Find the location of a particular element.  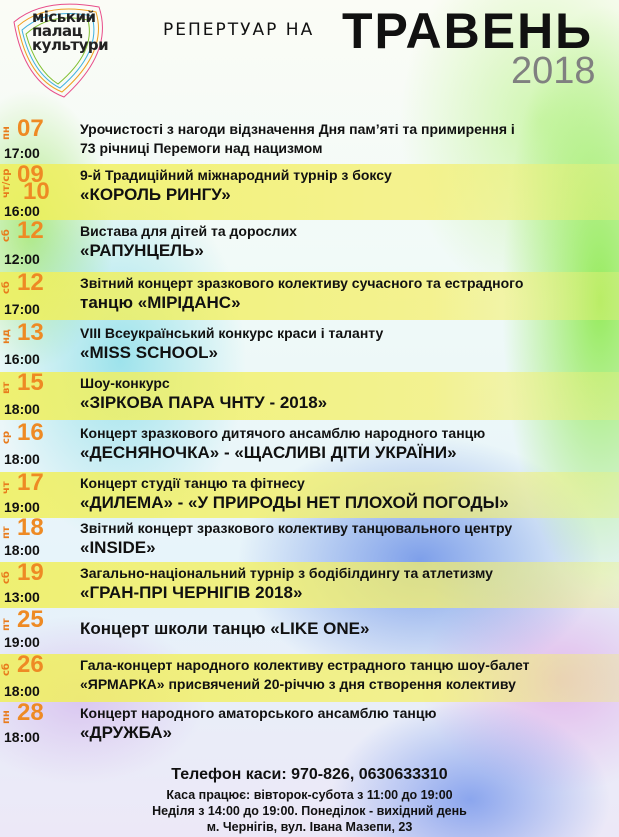

event-date: 26 is located at coordinates (30, 664).